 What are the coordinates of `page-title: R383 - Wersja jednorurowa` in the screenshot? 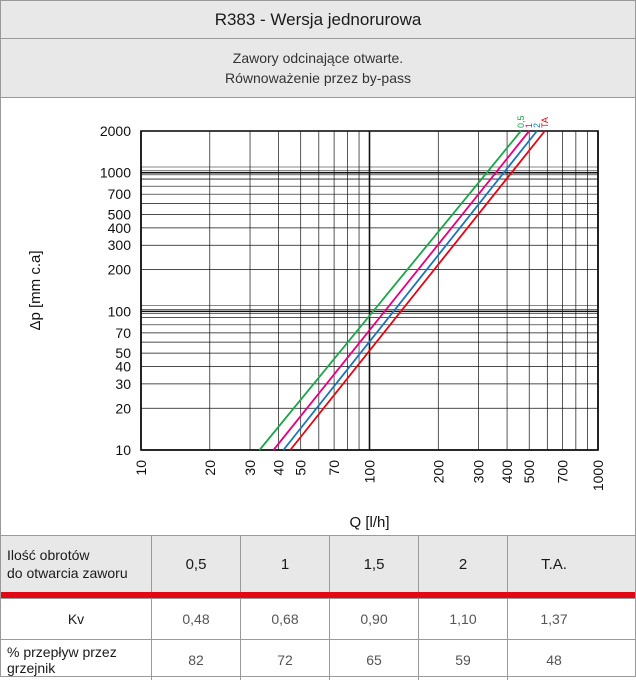 It's located at (318, 20).